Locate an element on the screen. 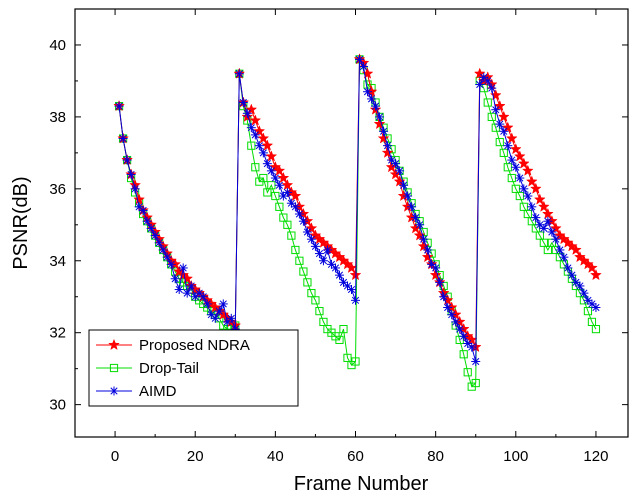  y-tick-label: 36 is located at coordinates (57, 189).